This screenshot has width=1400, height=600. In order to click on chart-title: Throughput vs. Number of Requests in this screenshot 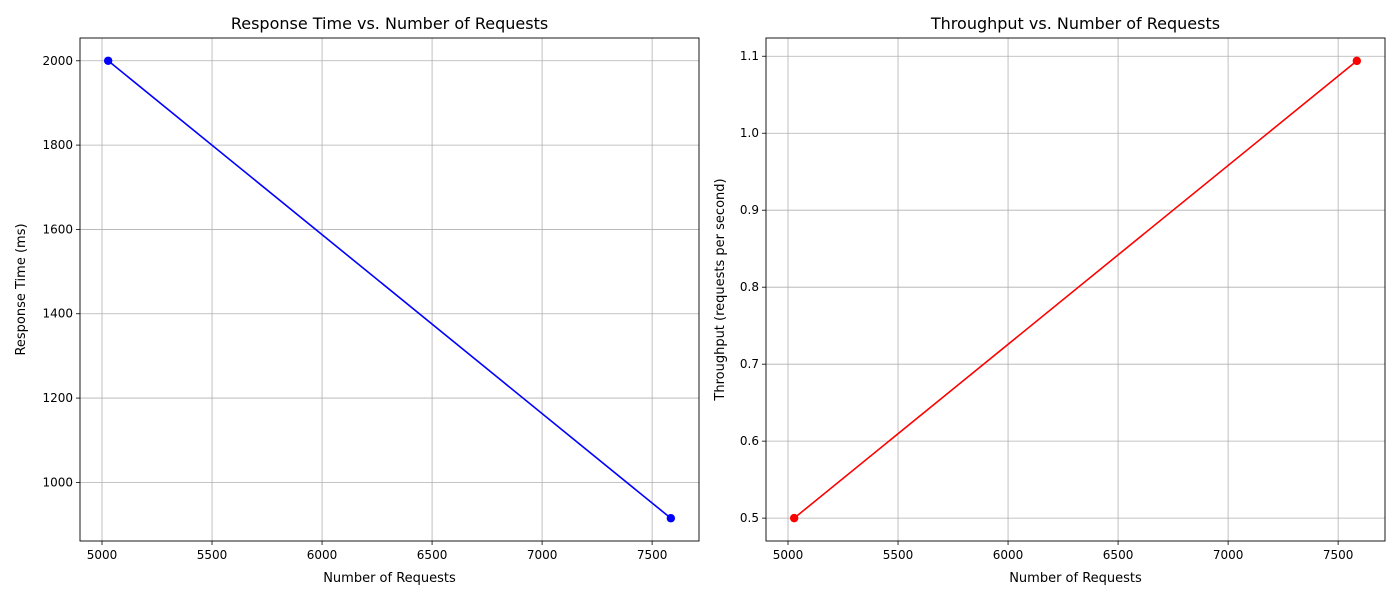, I will do `click(1075, 23)`.